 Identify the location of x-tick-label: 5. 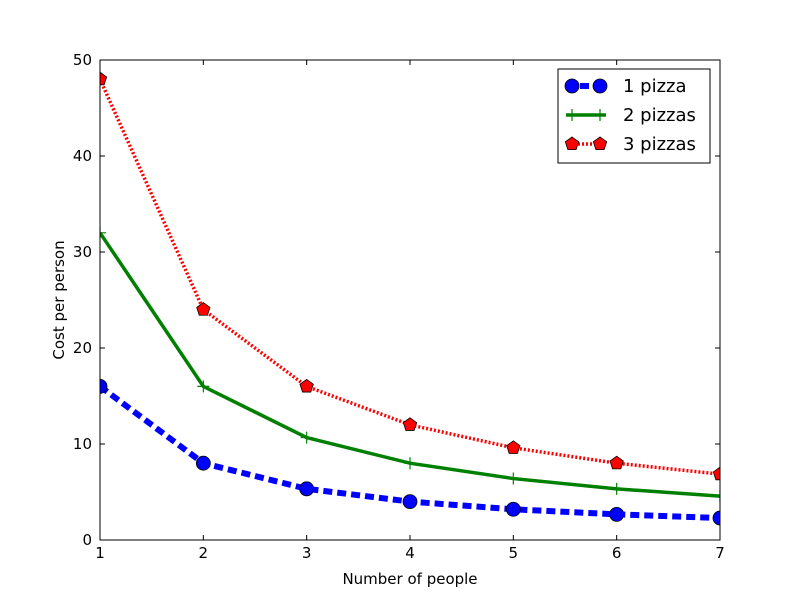
(514, 553).